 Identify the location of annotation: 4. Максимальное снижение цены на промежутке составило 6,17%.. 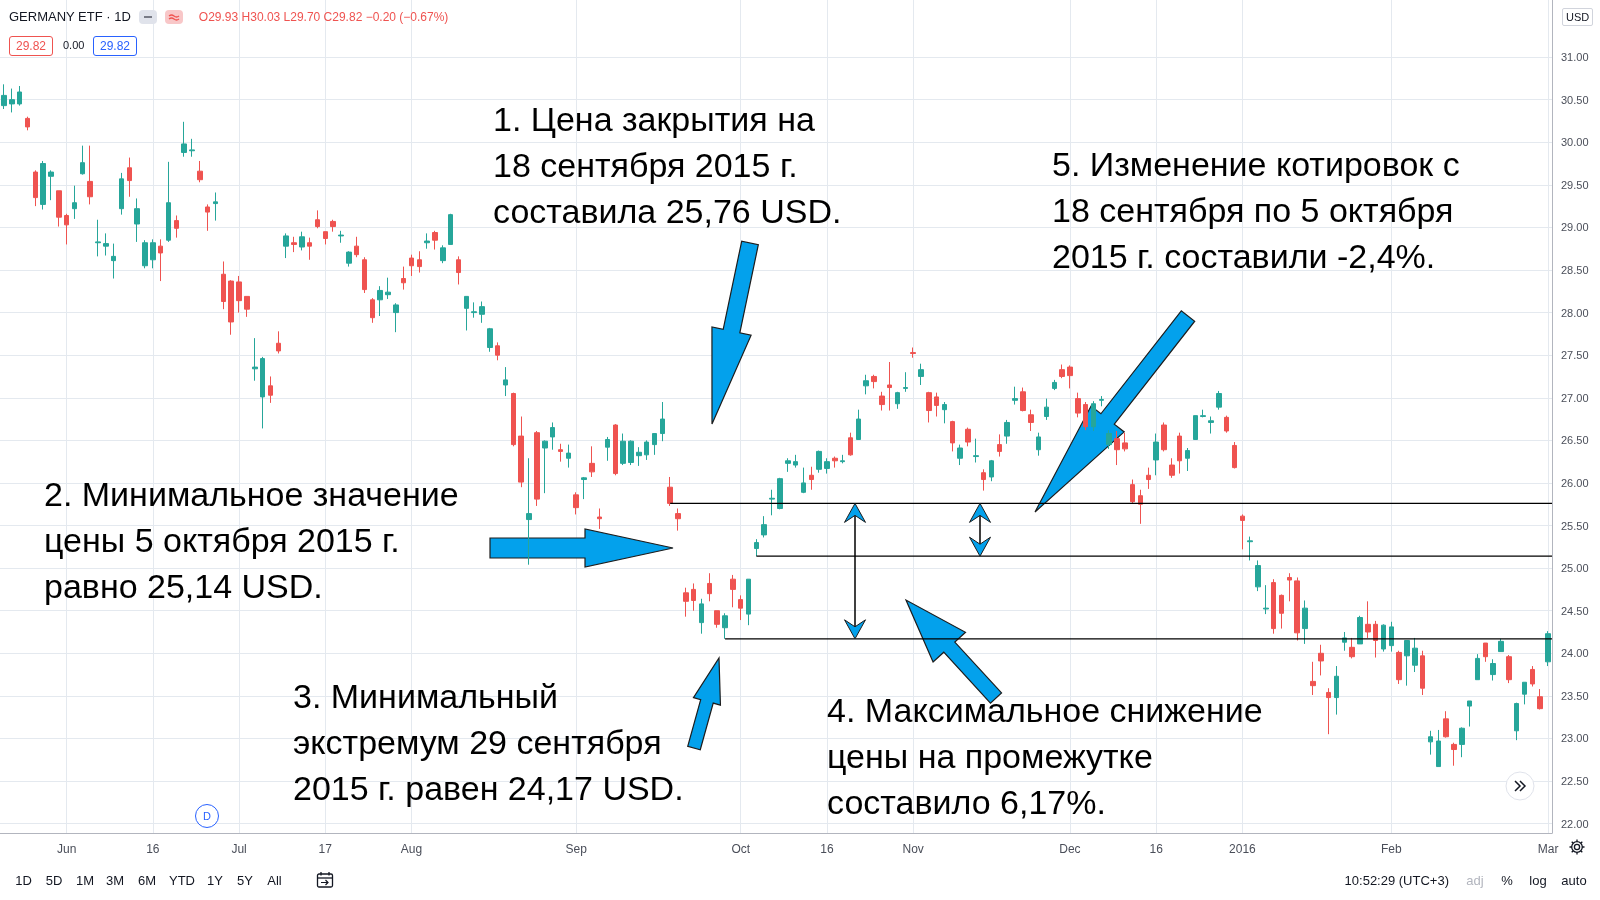
(1045, 756).